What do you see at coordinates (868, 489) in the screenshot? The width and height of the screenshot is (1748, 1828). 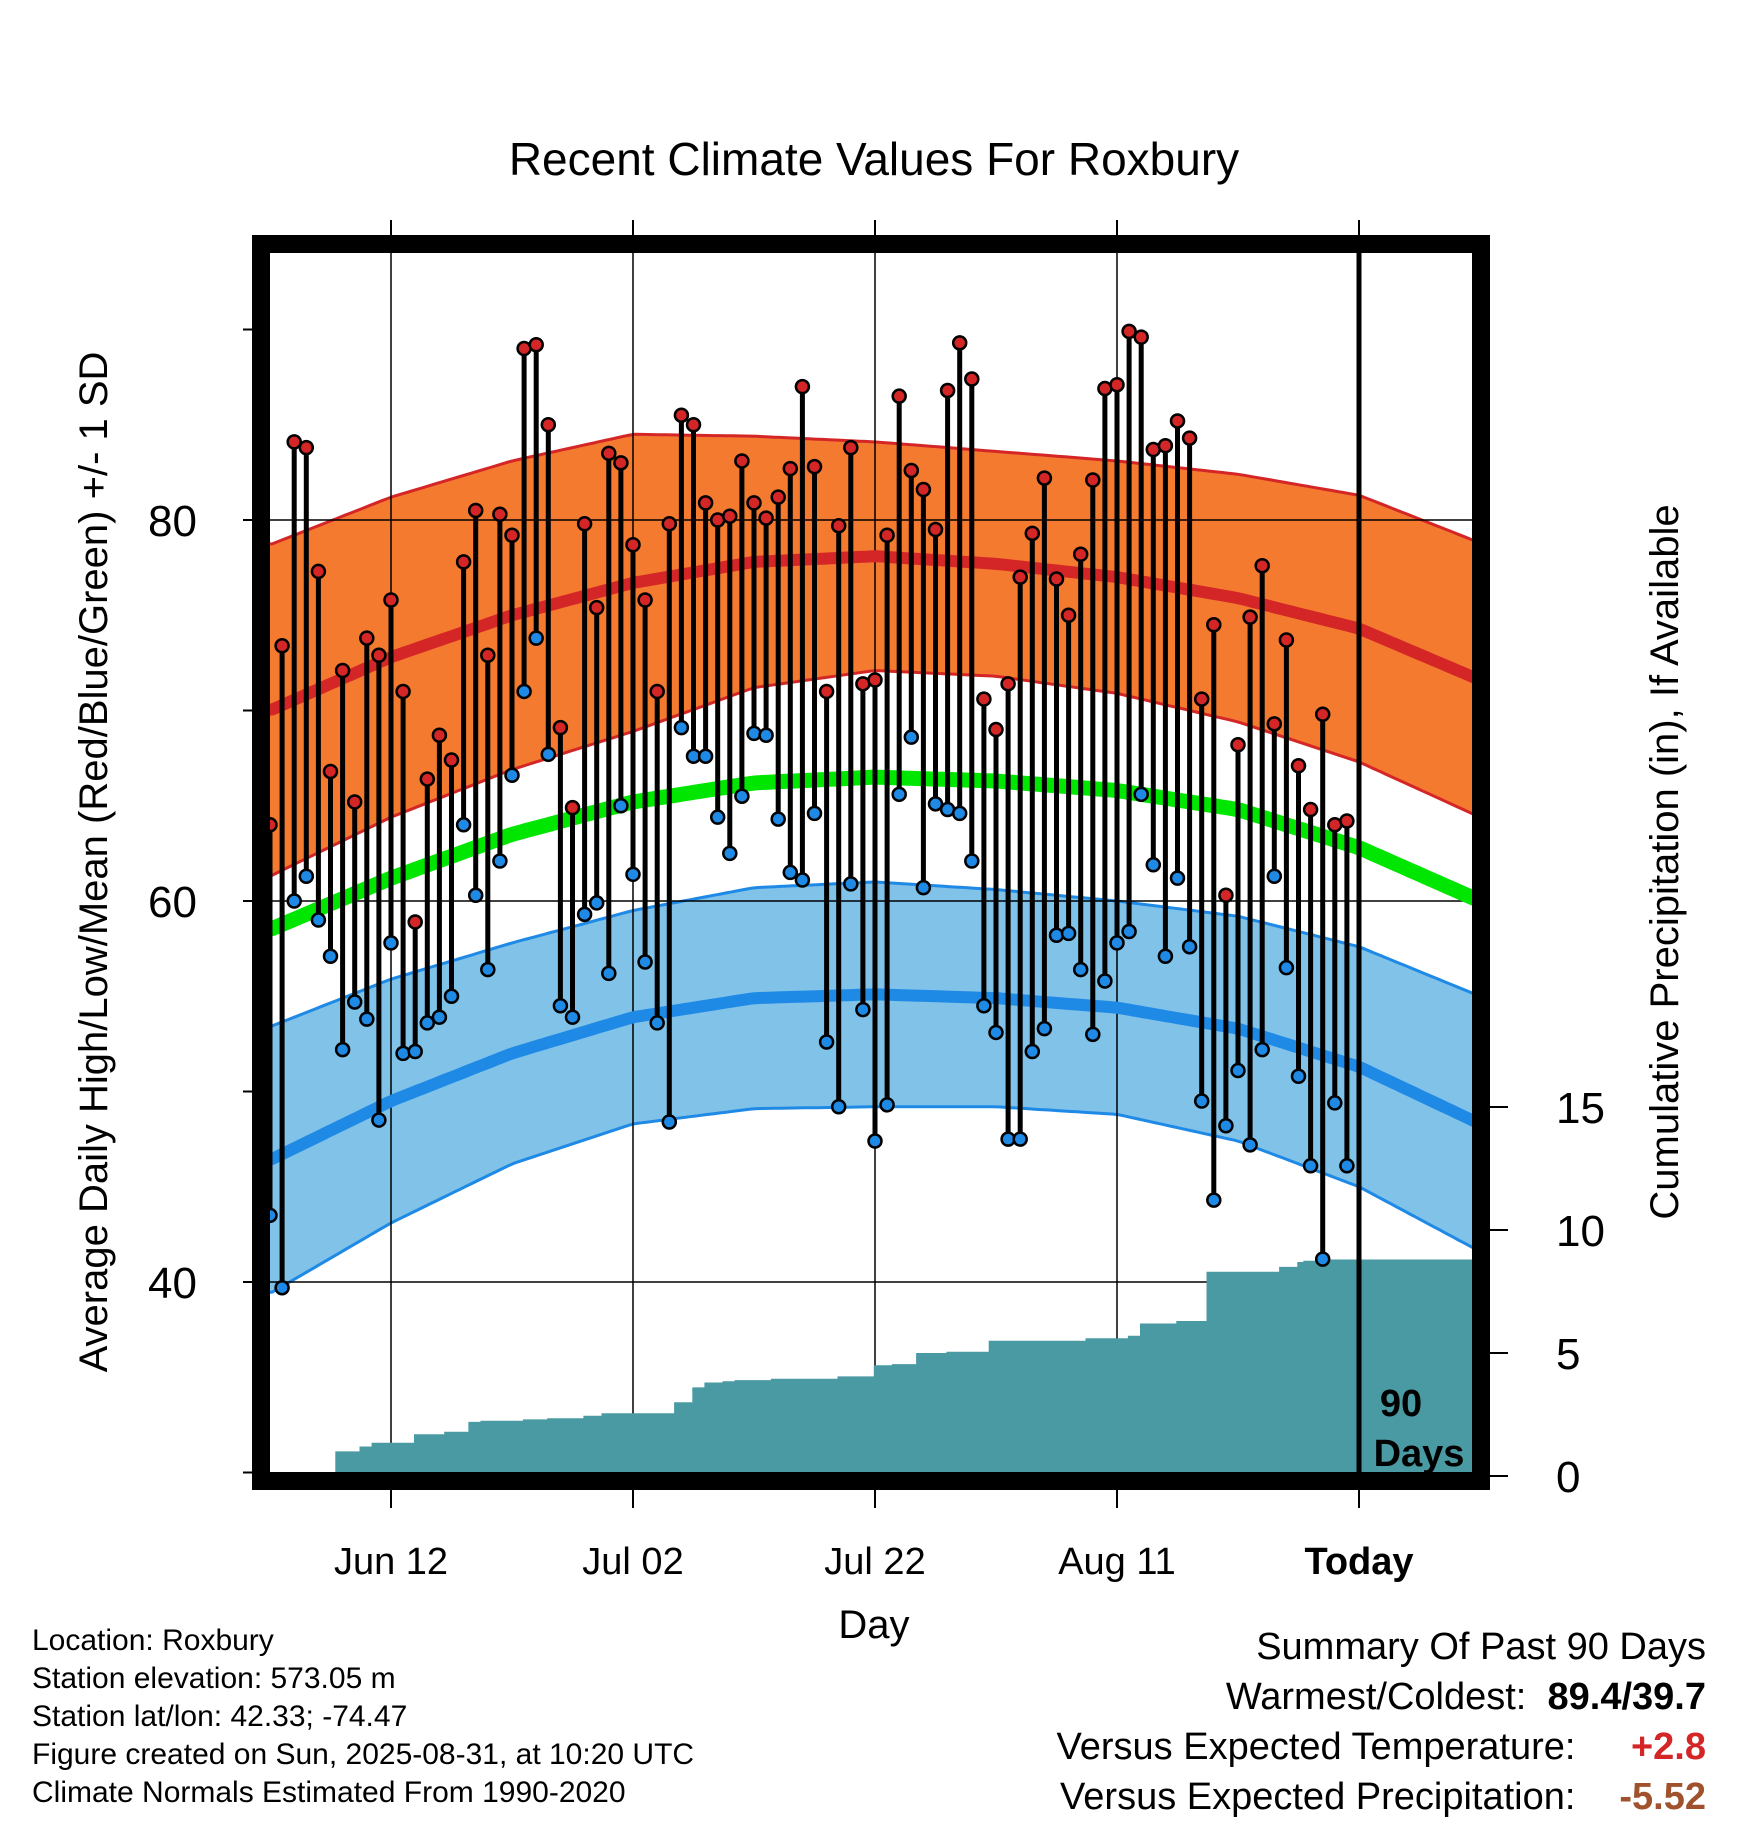 I see `high-sd-upper` at bounding box center [868, 489].